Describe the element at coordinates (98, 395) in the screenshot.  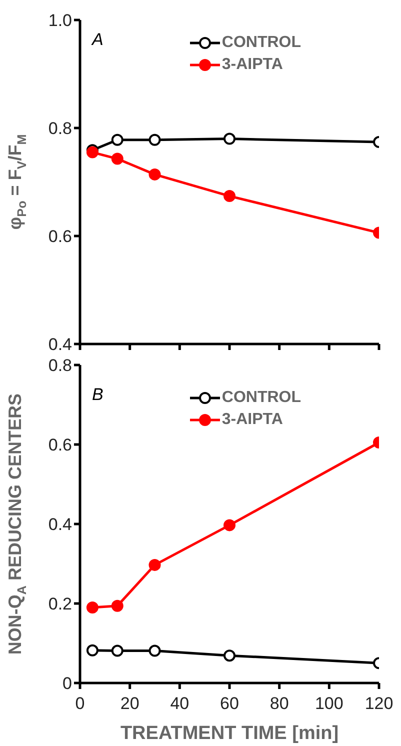
I see `annotation: B` at that location.